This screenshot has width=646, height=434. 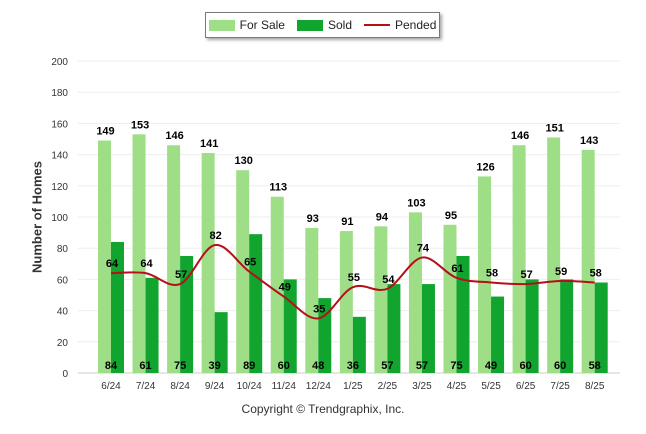 What do you see at coordinates (377, 25) in the screenshot?
I see `legend-swatch-pended` at bounding box center [377, 25].